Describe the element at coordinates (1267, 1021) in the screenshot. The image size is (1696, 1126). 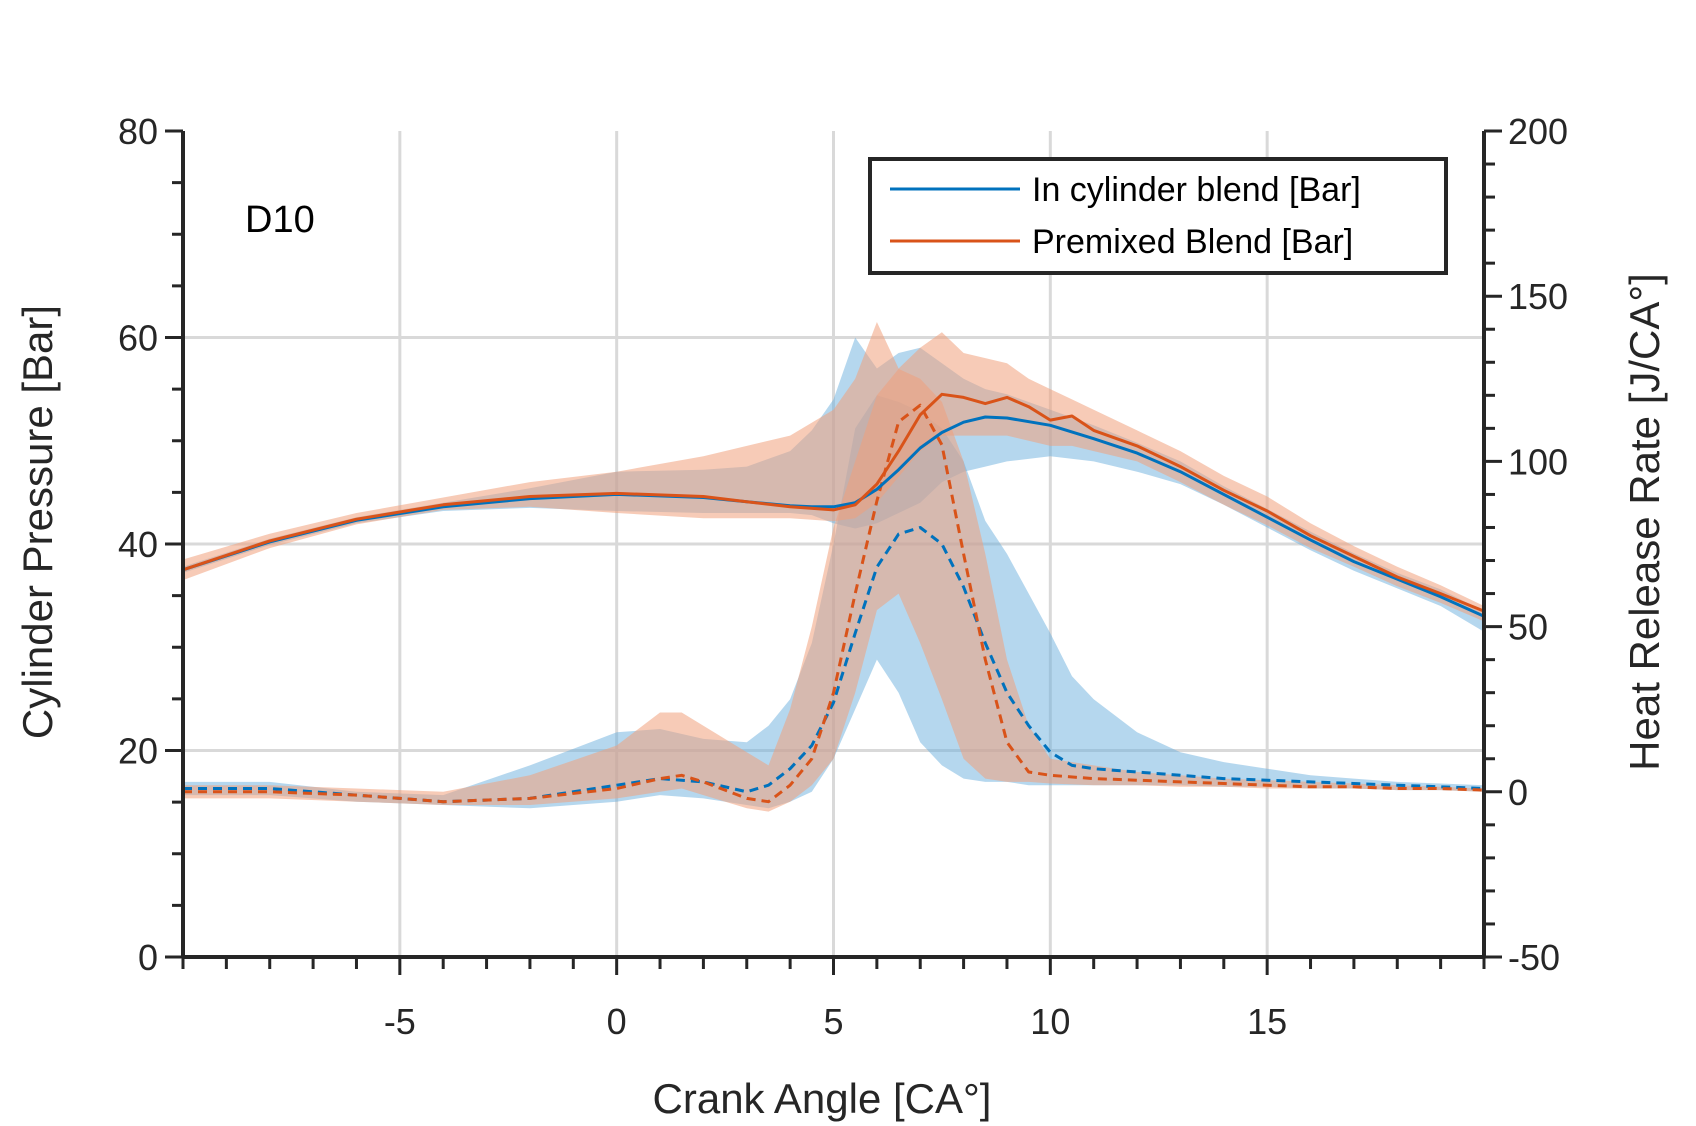
I see `x-tick-label: 15` at that location.